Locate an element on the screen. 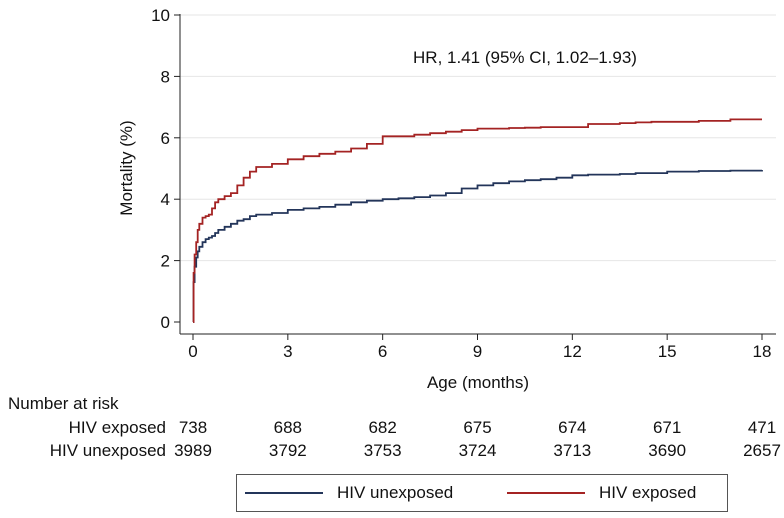 The image size is (784, 518). legend-swatch-unexposed is located at coordinates (284, 493).